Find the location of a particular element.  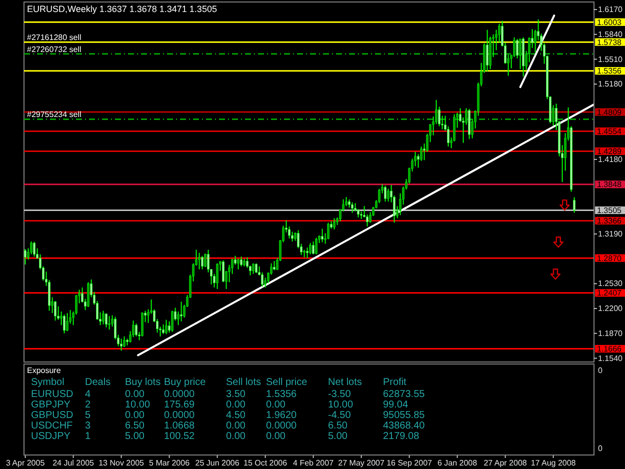

ref-line-label: 1.6003 is located at coordinates (609, 22).